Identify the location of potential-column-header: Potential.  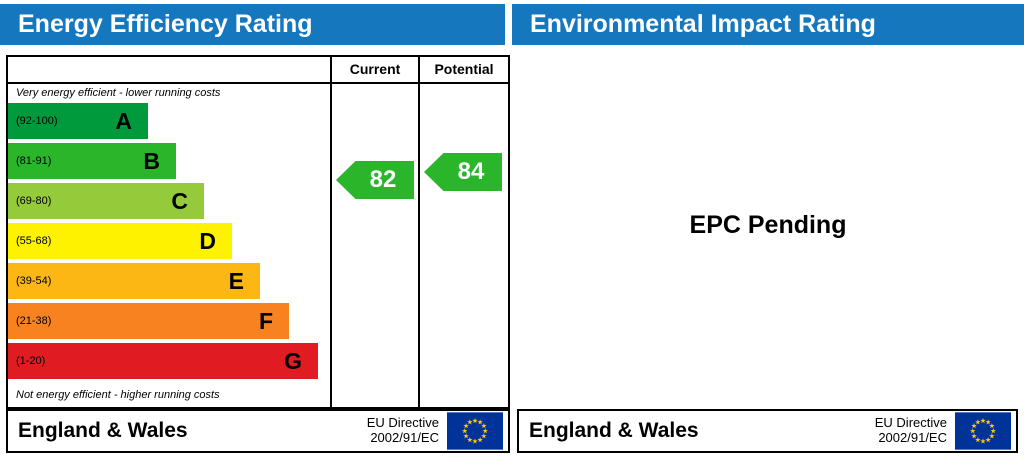
(464, 69).